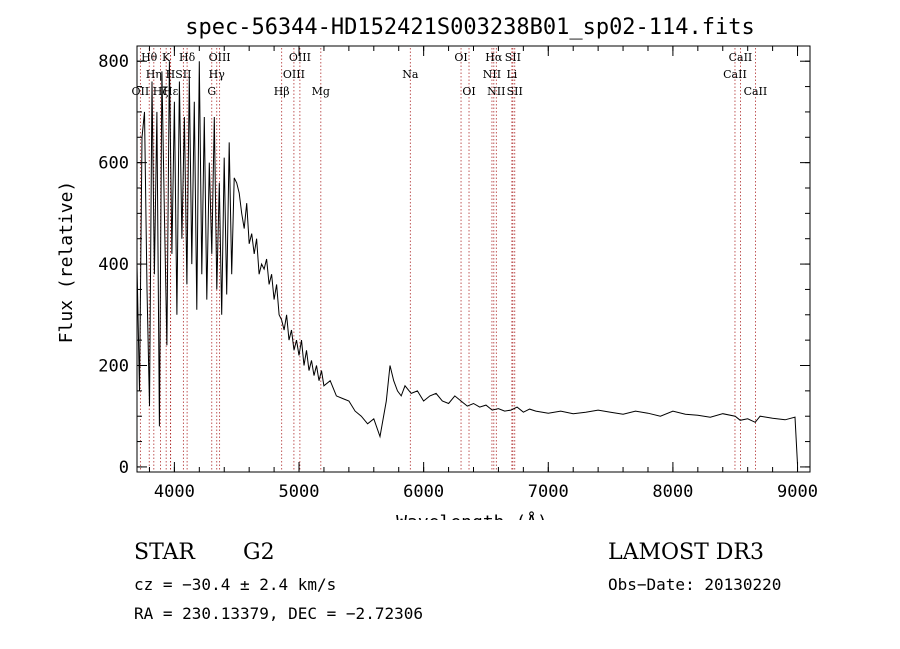 Image resolution: width=900 pixels, height=649 pixels. I want to click on y-tick-label: 0, so click(124, 468).